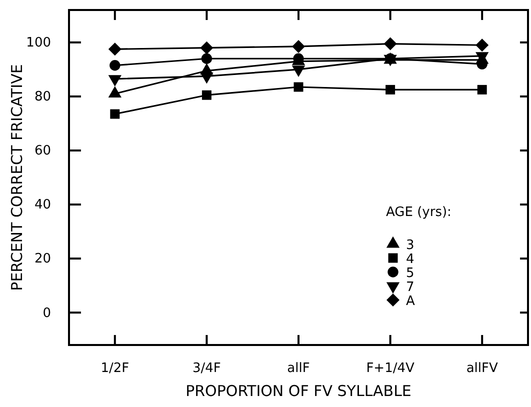 The height and width of the screenshot is (407, 531). Describe the element at coordinates (42, 97) in the screenshot. I see `y-tick-label: 80` at that location.